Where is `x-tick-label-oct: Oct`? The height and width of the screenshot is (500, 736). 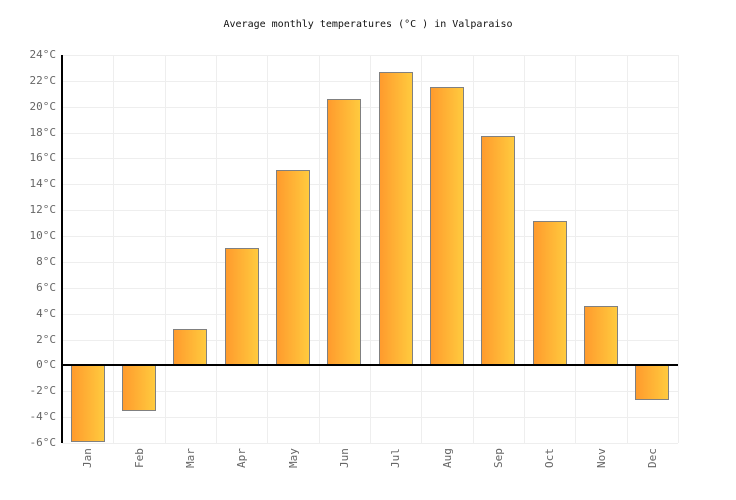 x-tick-label-oct: Oct is located at coordinates (550, 458).